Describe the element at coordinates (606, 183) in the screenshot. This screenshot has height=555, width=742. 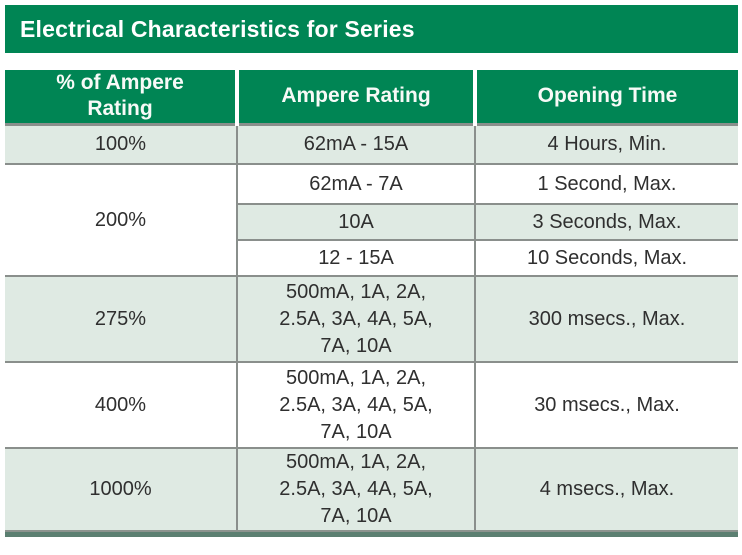
I see `time-cell: 1 Second, Max.` at that location.